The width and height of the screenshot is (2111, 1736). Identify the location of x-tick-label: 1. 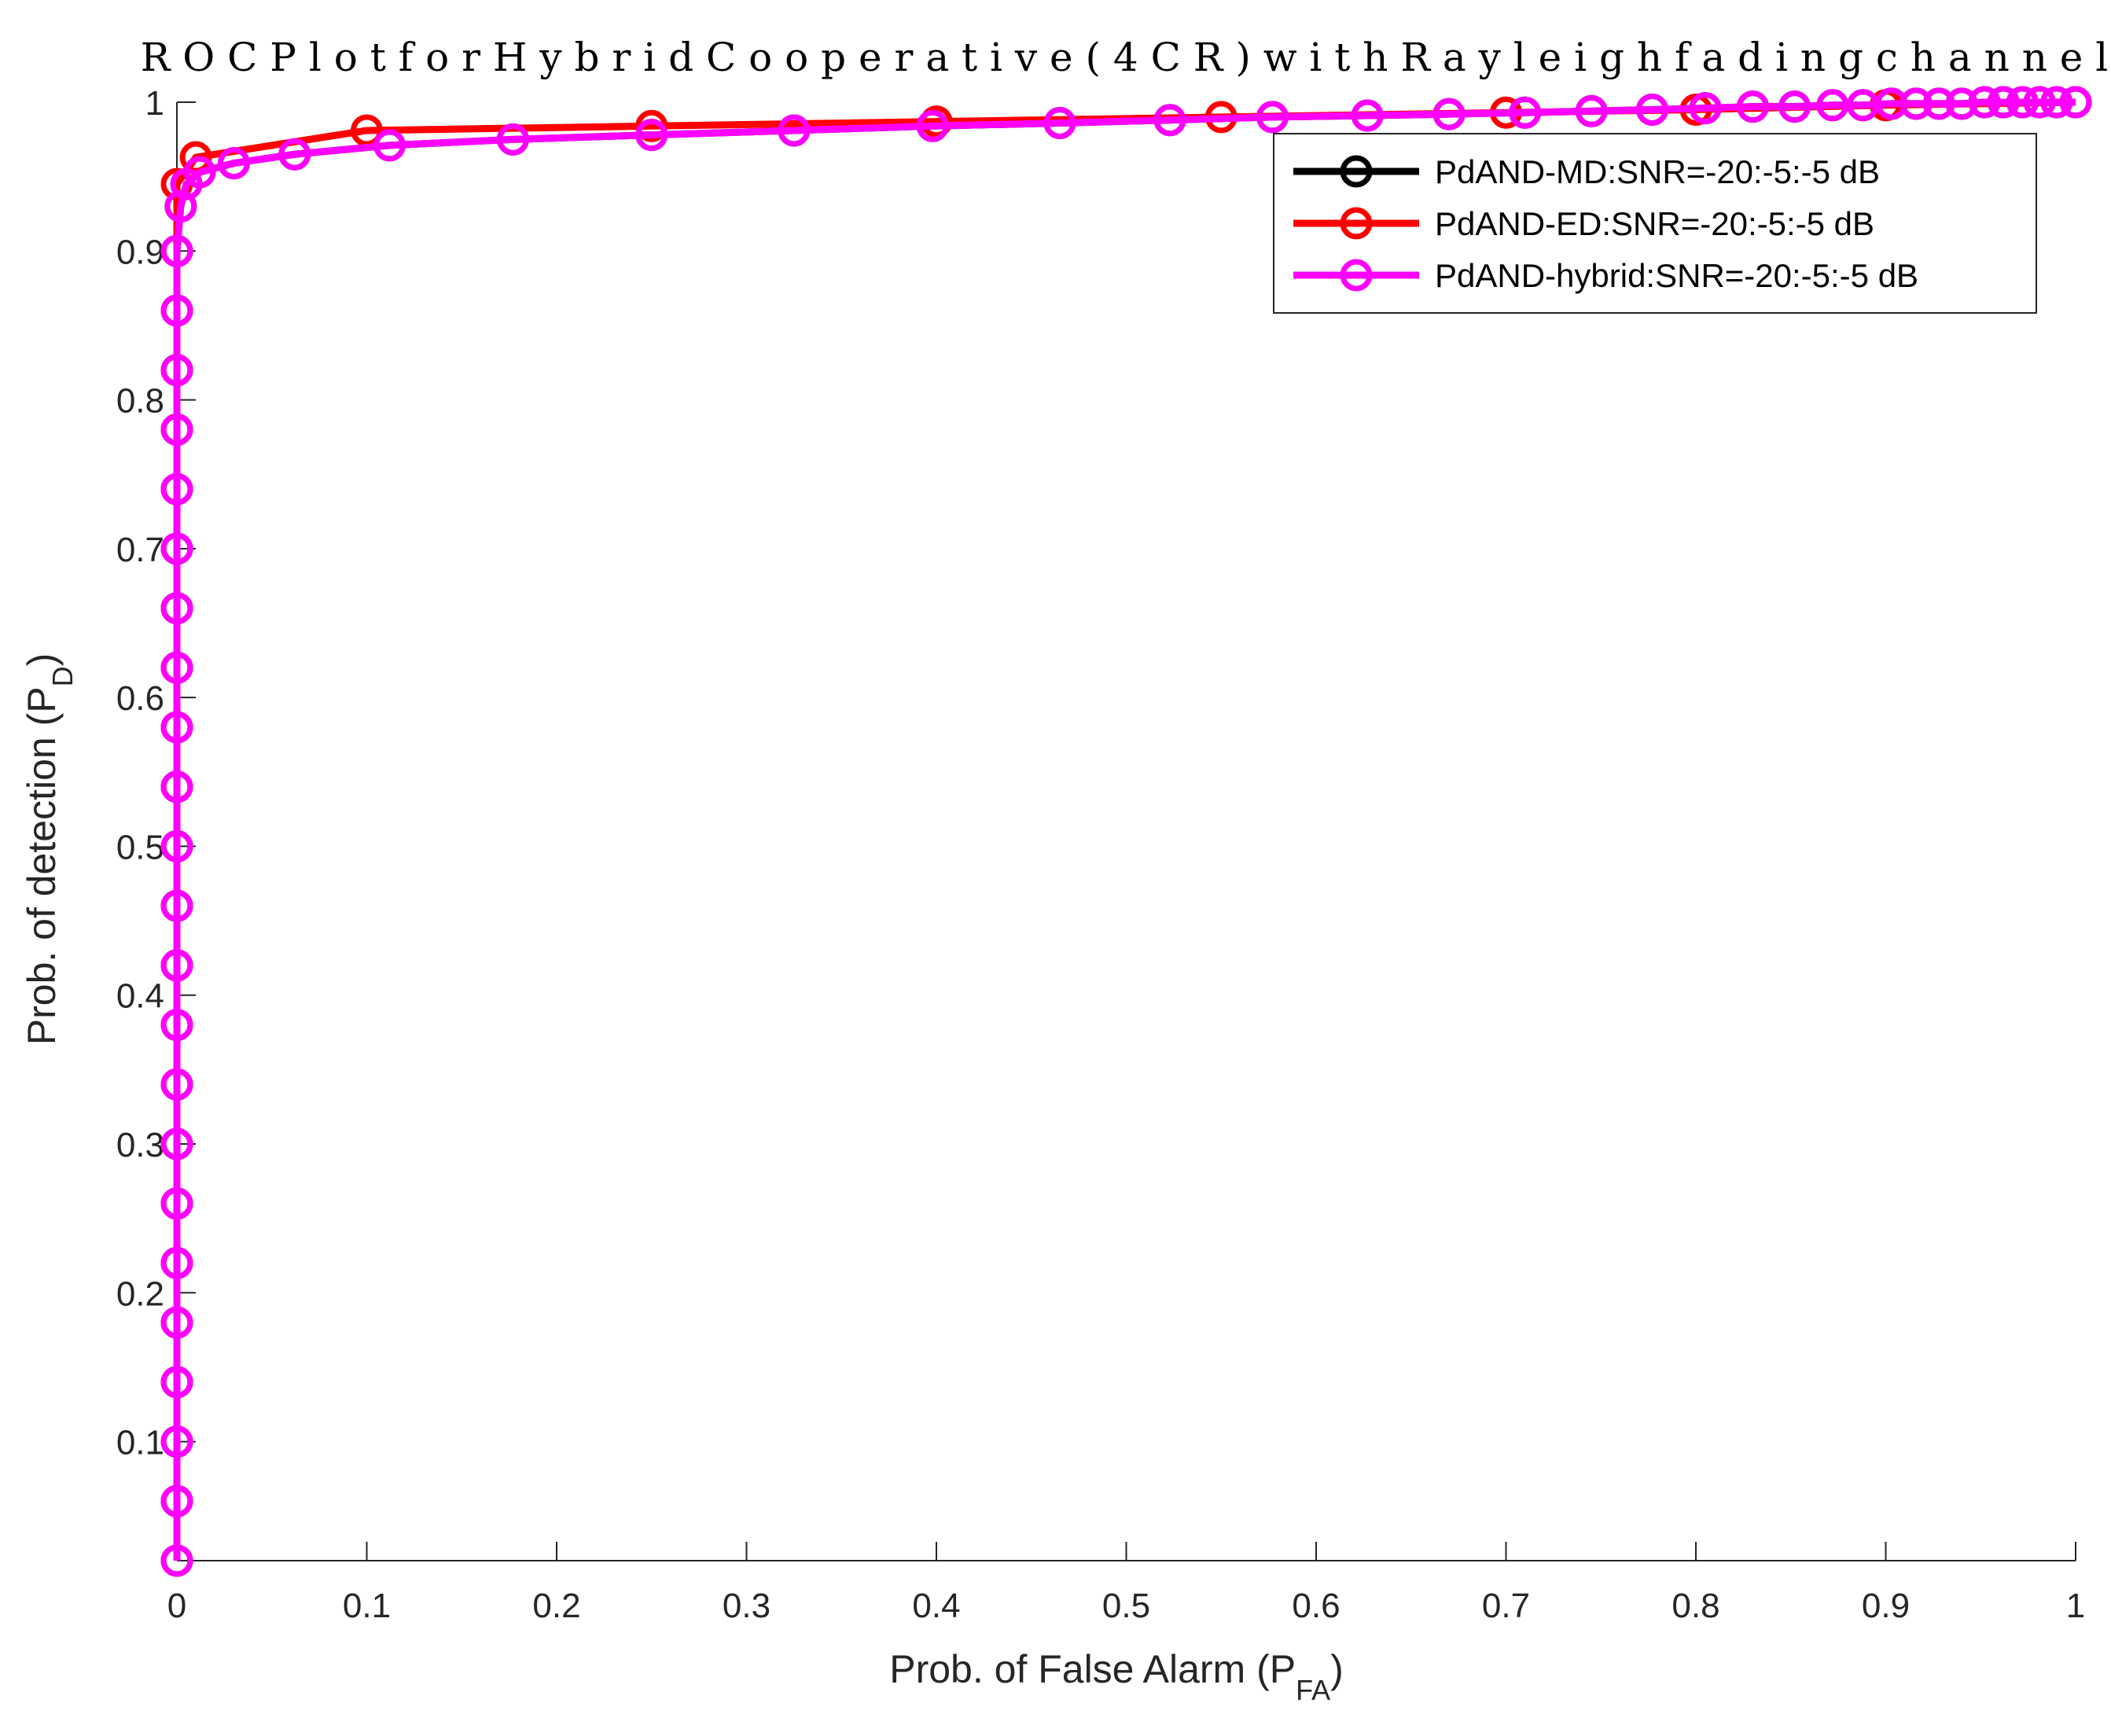
(2075, 1606).